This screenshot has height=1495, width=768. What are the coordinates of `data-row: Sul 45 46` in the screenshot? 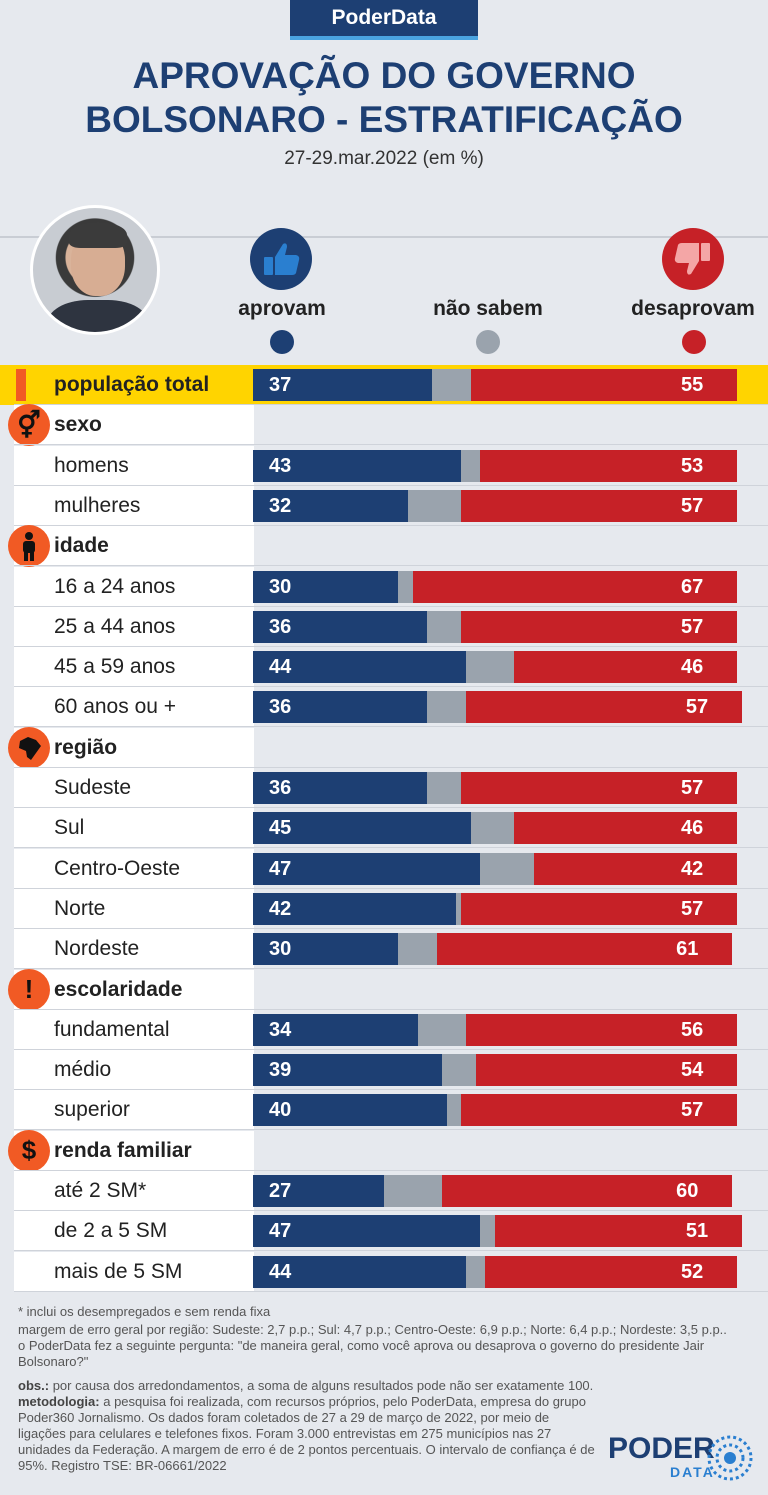 It's located at (384, 828).